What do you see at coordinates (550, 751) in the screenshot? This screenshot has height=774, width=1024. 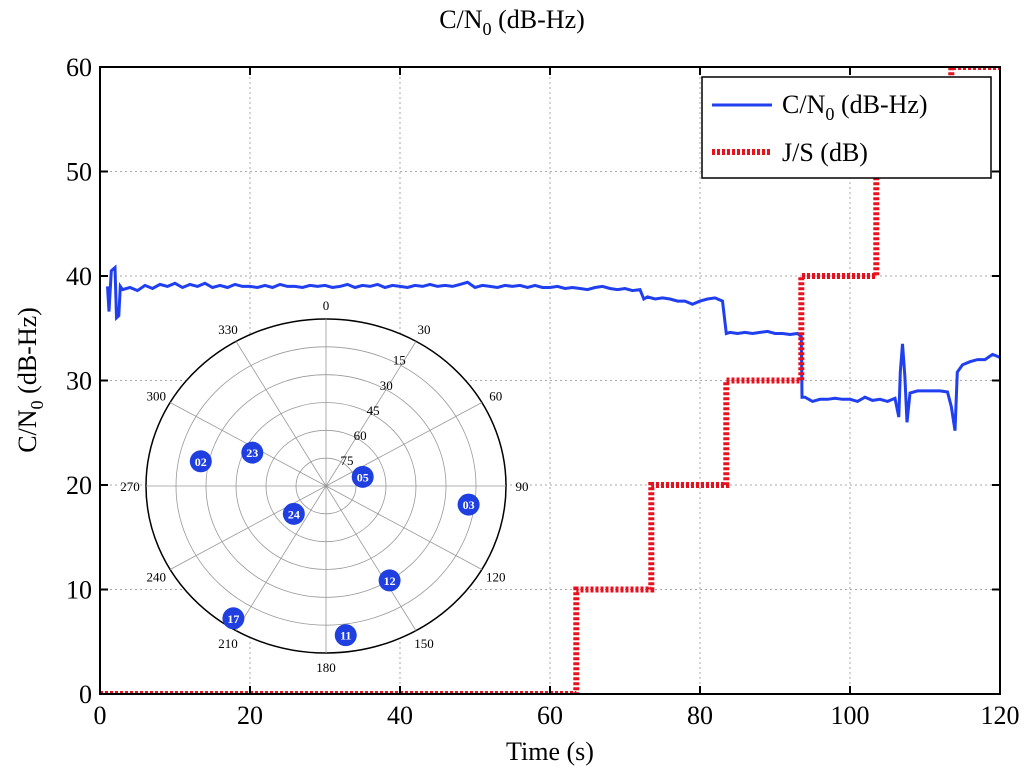 I see `x-axis-label: Time (s)` at bounding box center [550, 751].